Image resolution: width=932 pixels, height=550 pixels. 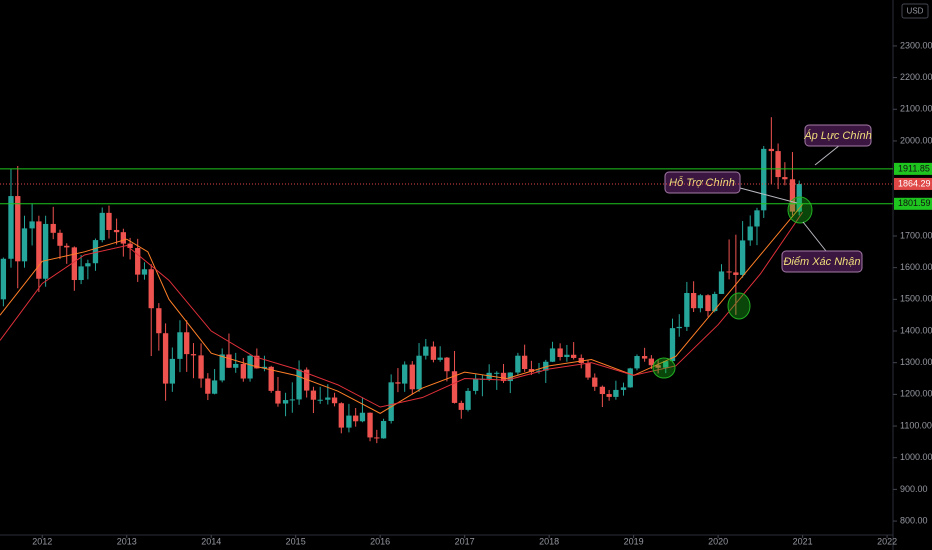 What do you see at coordinates (916, 362) in the screenshot?
I see `y-tick-label: 1300.00` at bounding box center [916, 362].